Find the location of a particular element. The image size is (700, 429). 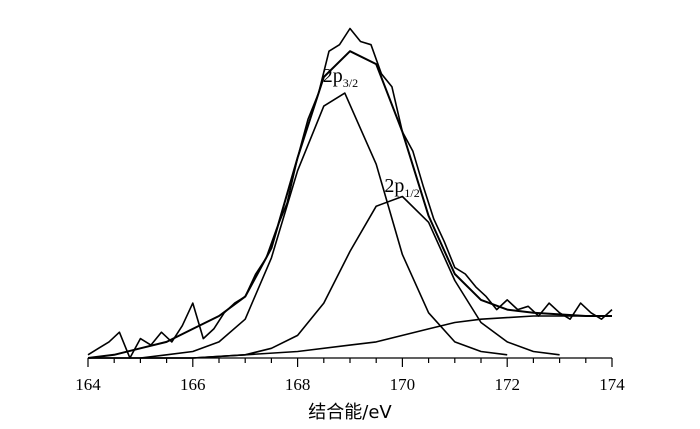

x-tick-label: 170 is located at coordinates (403, 384).